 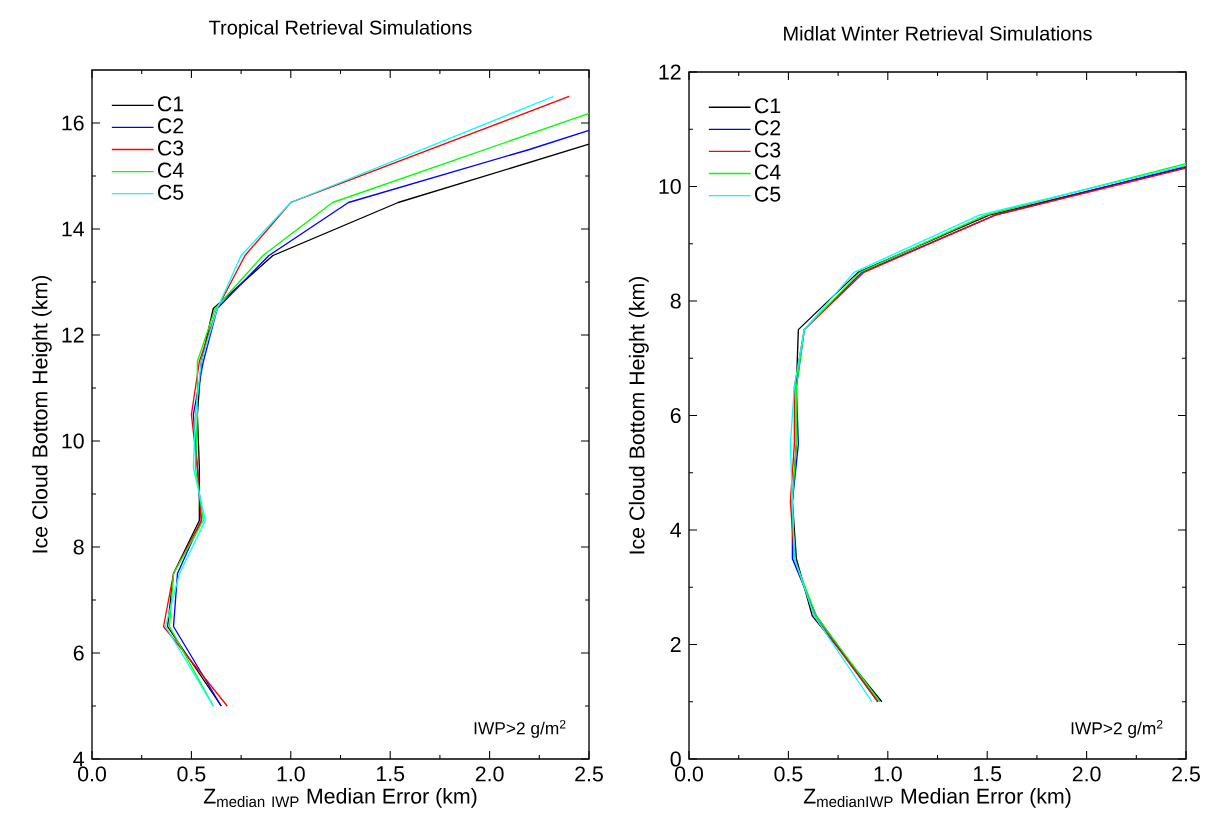 What do you see at coordinates (73, 123) in the screenshot?
I see `y-tick-label: 16` at bounding box center [73, 123].